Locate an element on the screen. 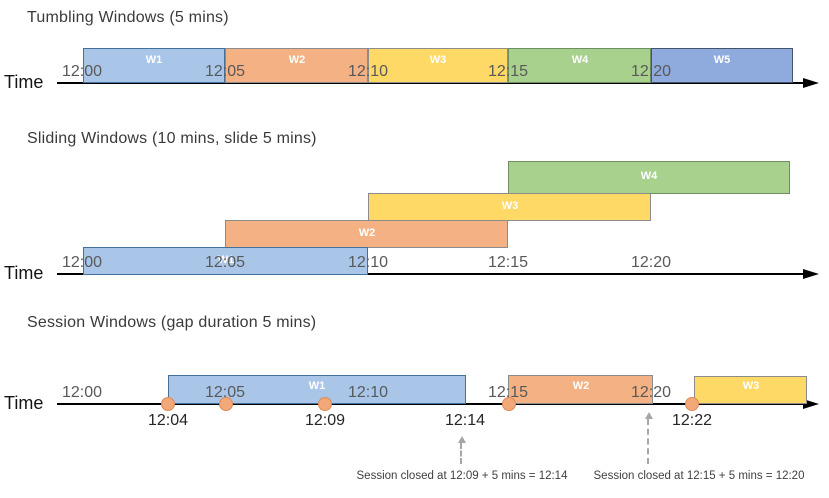 This screenshot has height=498, width=829. session-axis-tick-label: 12:20 is located at coordinates (651, 392).